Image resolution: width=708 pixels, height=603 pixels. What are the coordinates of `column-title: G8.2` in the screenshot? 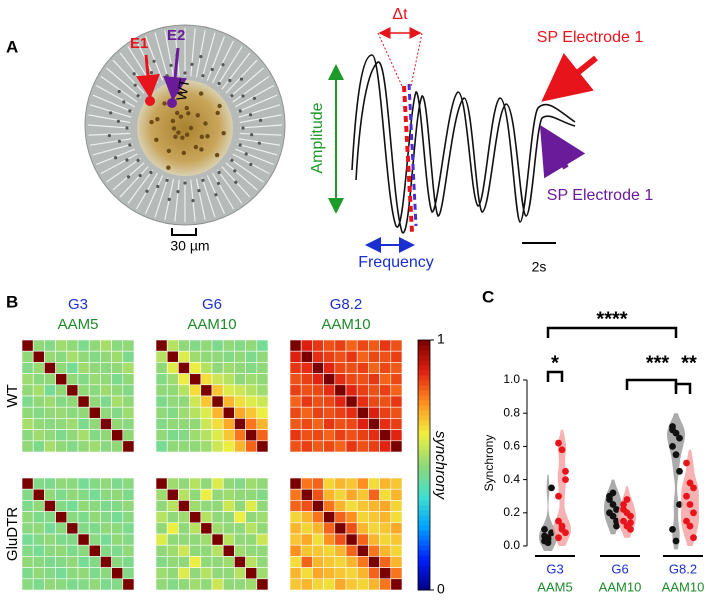 It's located at (346, 304).